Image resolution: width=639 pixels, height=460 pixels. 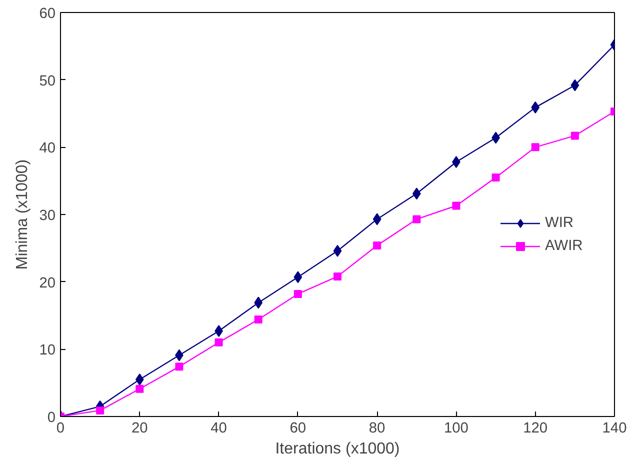 I want to click on x-tick-label: 140, so click(x=614, y=428).